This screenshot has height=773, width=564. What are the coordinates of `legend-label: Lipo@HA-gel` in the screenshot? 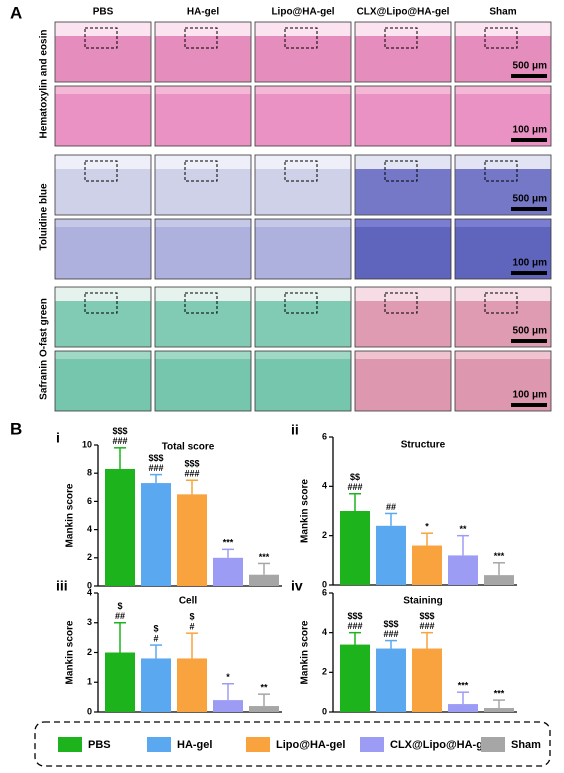 It's located at (310, 745).